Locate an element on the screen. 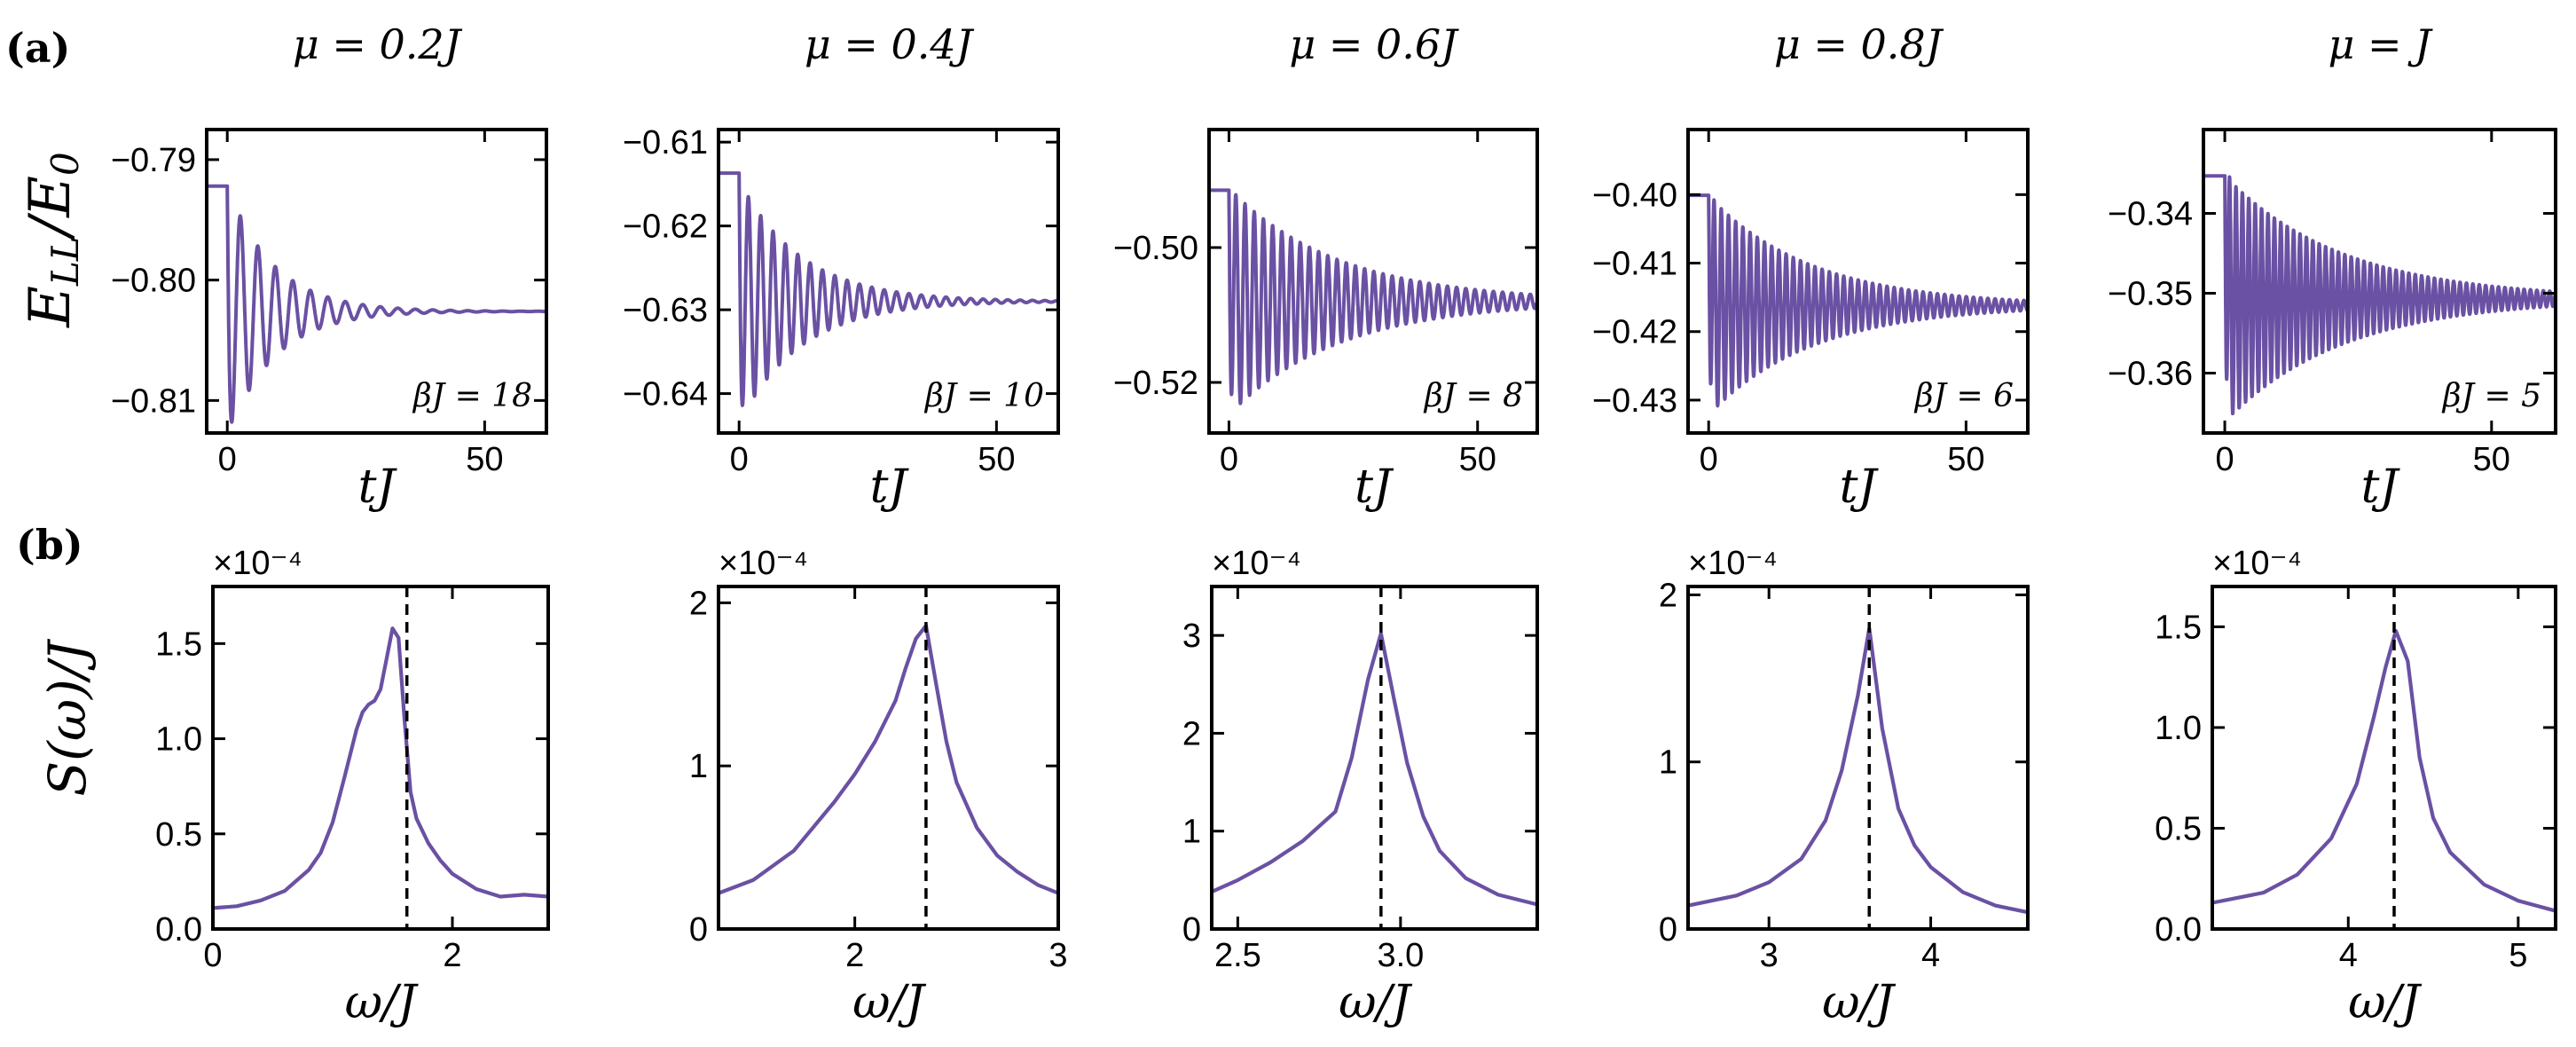  y-tick-label: 3 is located at coordinates (1191, 636).